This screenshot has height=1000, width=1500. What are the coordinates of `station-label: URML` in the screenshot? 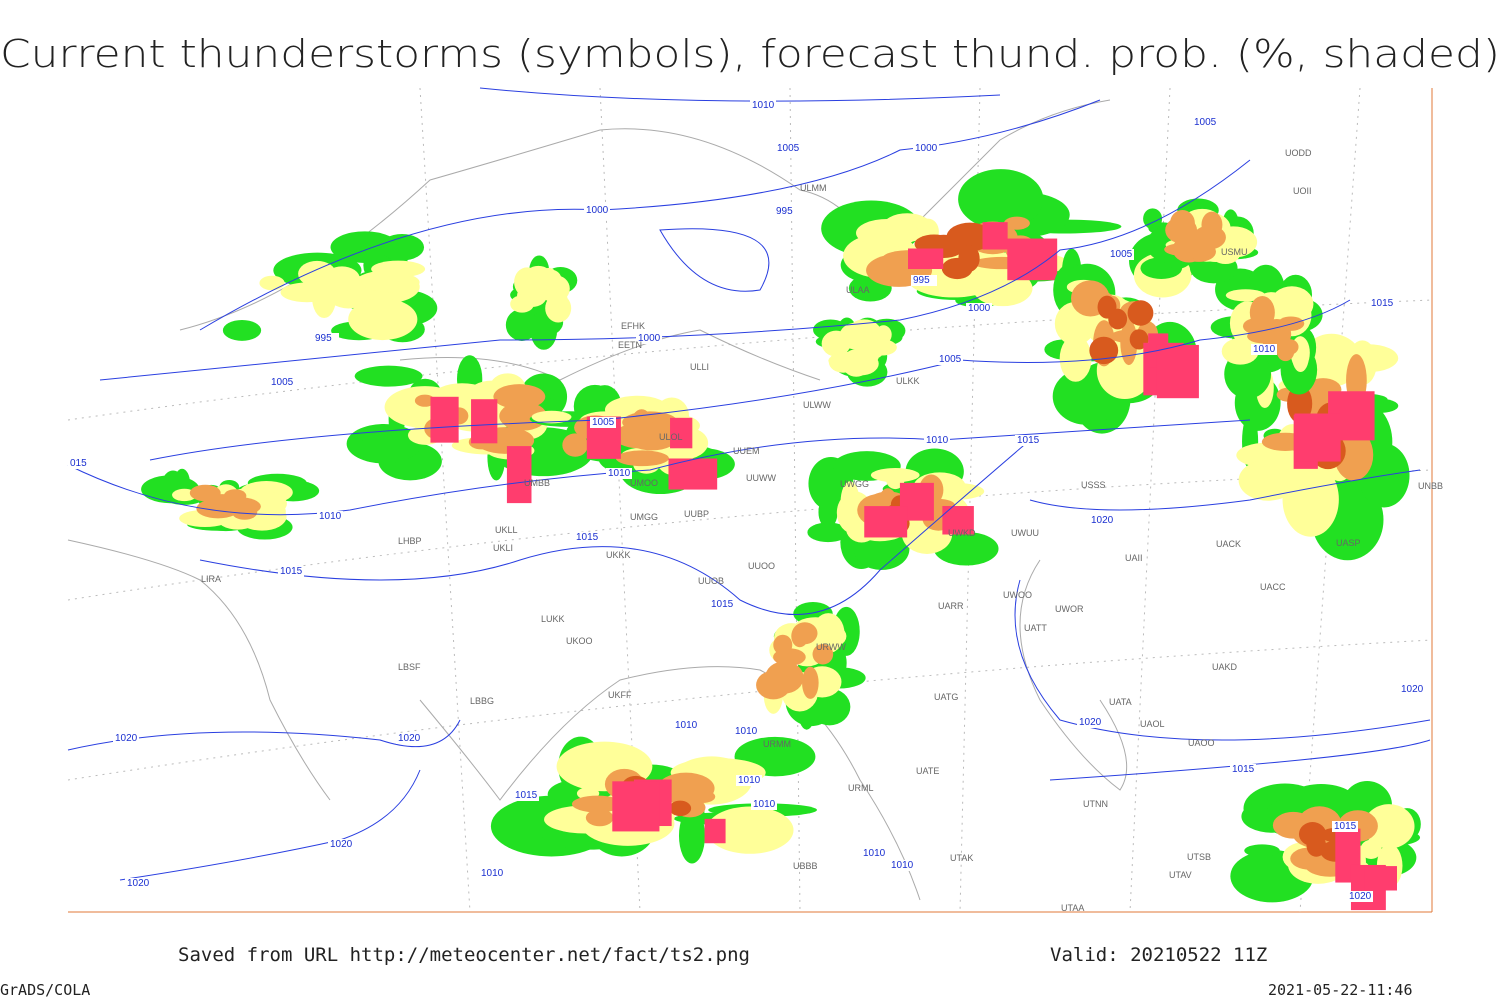 It's located at (861, 788).